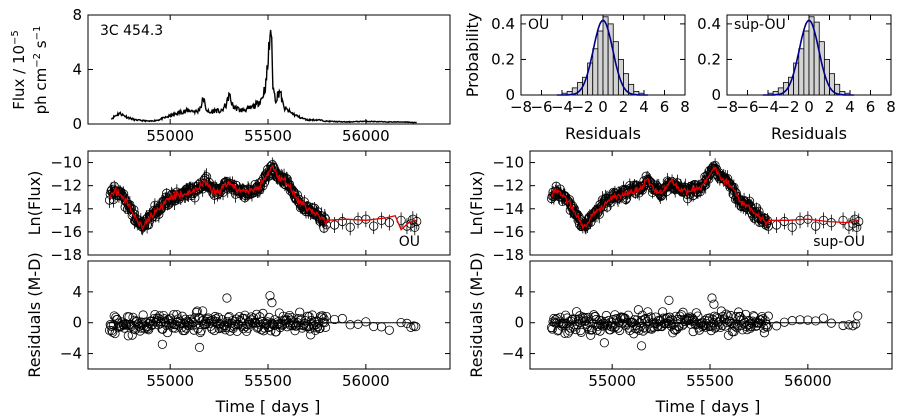 The height and width of the screenshot is (419, 900). Describe the element at coordinates (808, 381) in the screenshot. I see `resid-sup-ou-xtick-label: 56000` at that location.